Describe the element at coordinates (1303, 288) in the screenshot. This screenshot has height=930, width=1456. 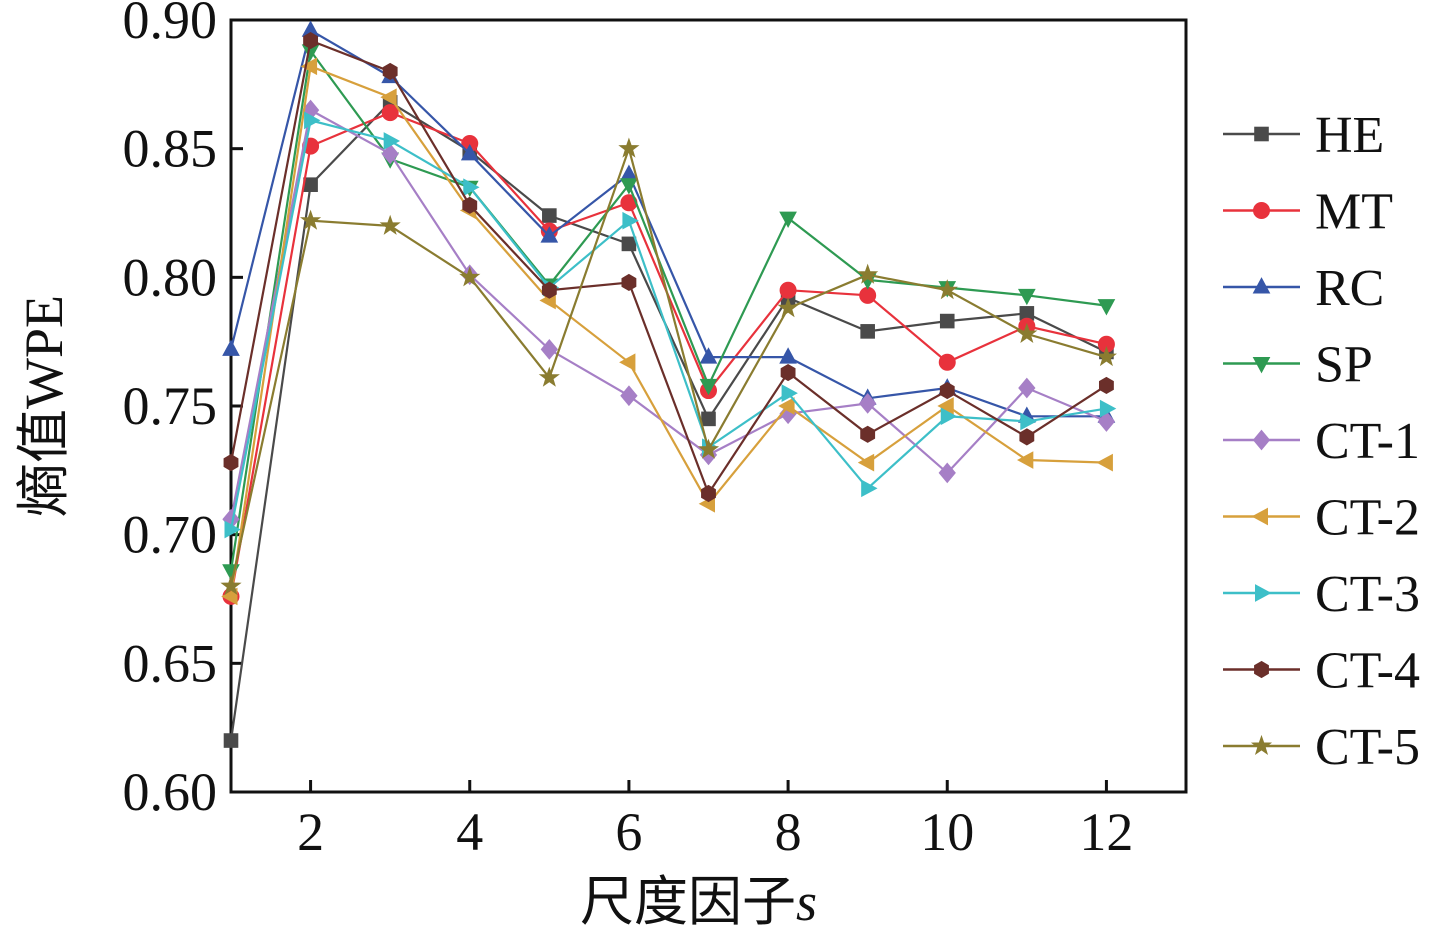
I see `legend-entry-rc: RC` at that location.